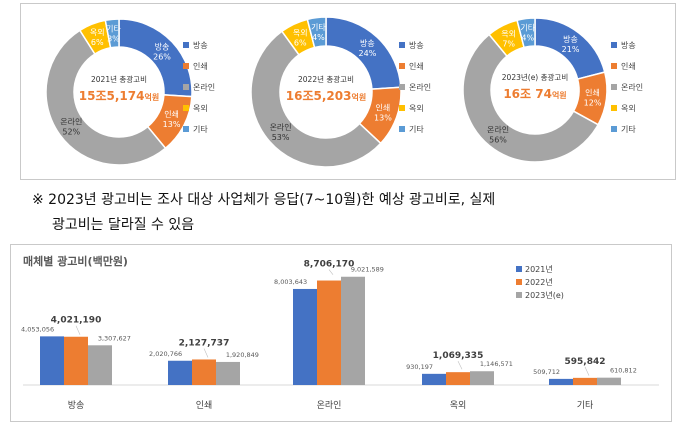  Describe the element at coordinates (204, 405) in the screenshot. I see `category-label: 인쇄` at that location.